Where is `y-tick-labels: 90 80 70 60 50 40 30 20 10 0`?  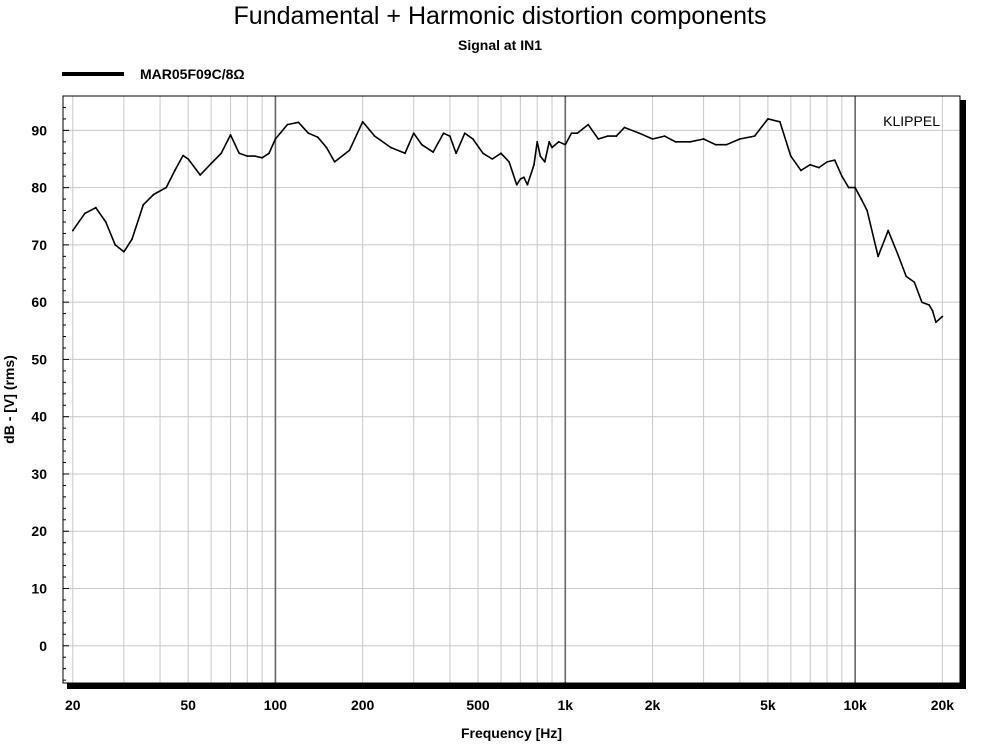 y-tick-labels: 90 80 70 60 50 40 30 20 10 0 is located at coordinates (39, 387).